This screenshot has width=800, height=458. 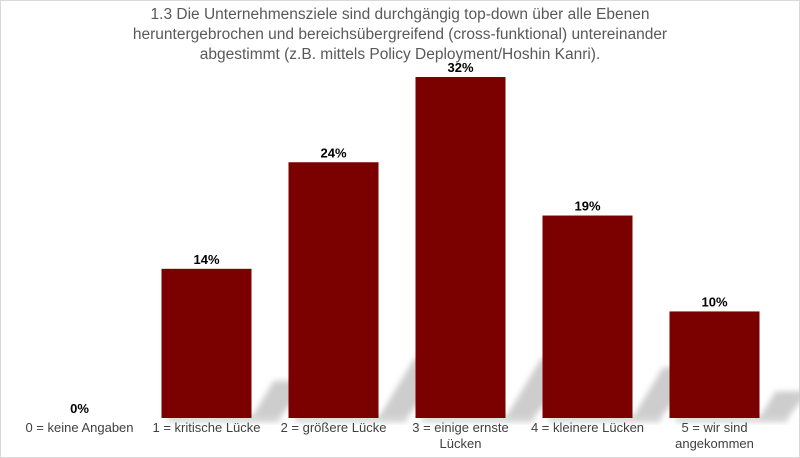 What do you see at coordinates (714, 443) in the screenshot?
I see `x-tick-label: angekommen` at bounding box center [714, 443].